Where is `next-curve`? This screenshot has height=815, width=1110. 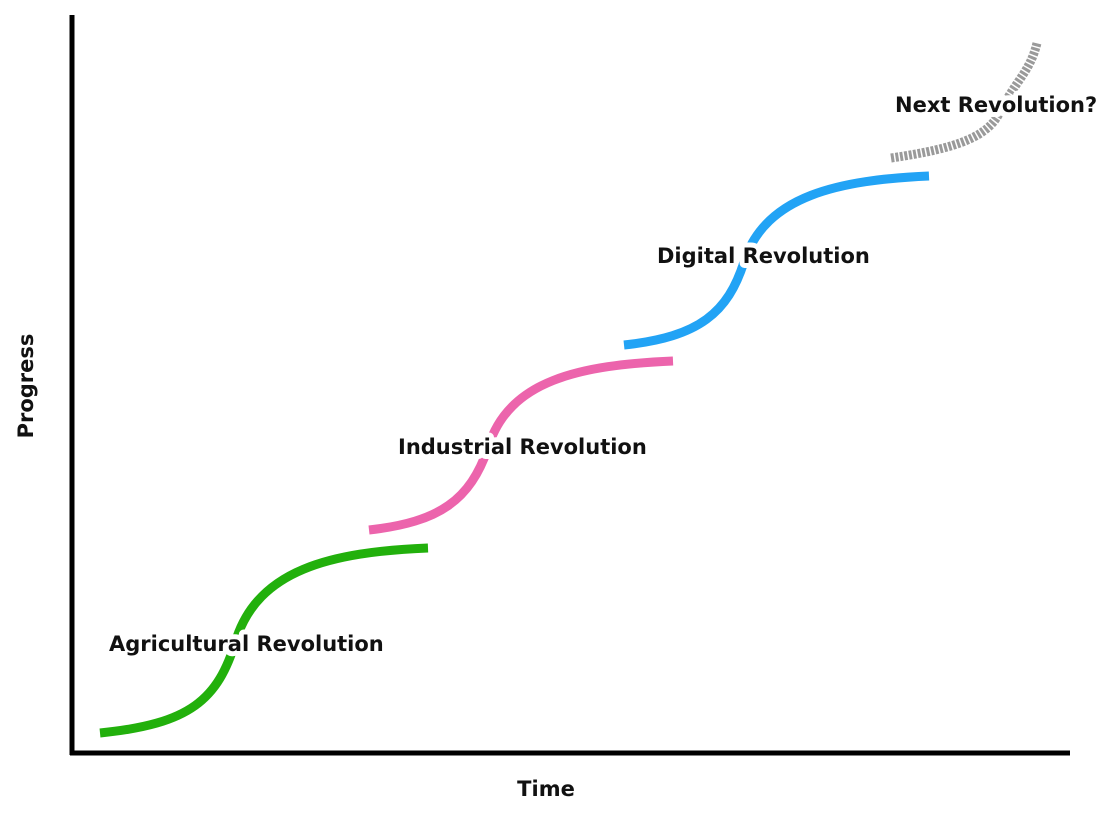 next-curve is located at coordinates (966, 102).